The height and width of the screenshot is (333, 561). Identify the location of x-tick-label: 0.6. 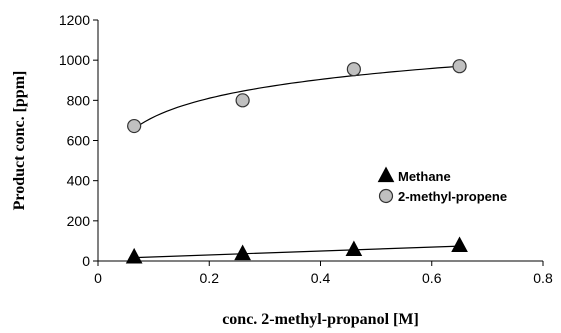
(432, 278).